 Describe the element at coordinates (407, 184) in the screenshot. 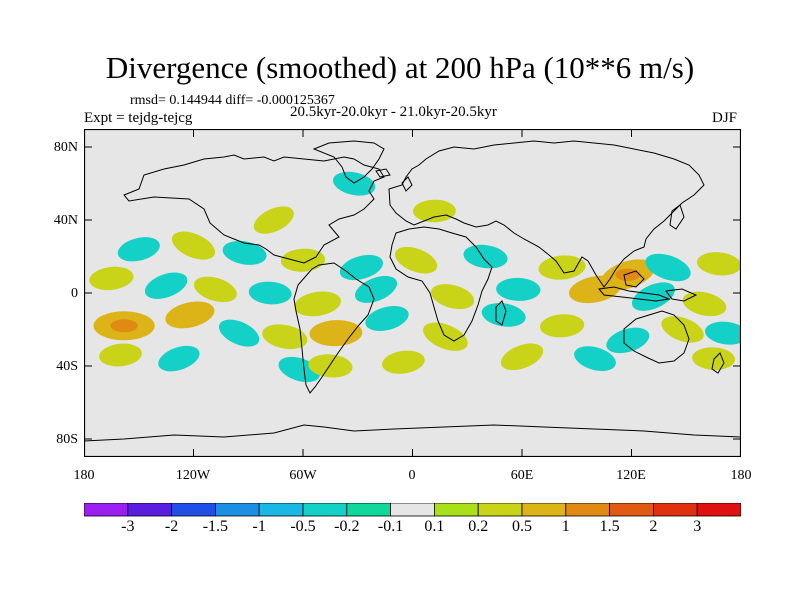

I see `coastline-uk` at that location.